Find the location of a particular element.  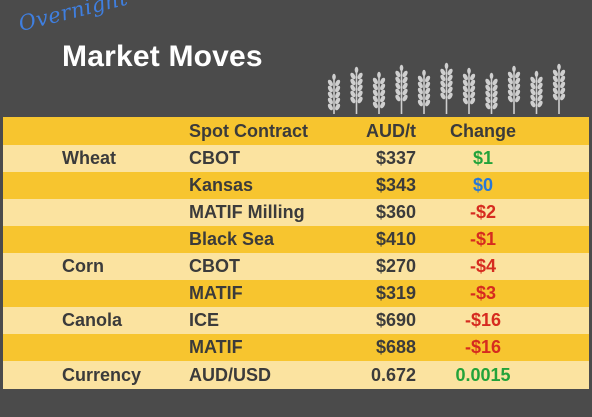

row-contract: MATIF Milling is located at coordinates (247, 212).